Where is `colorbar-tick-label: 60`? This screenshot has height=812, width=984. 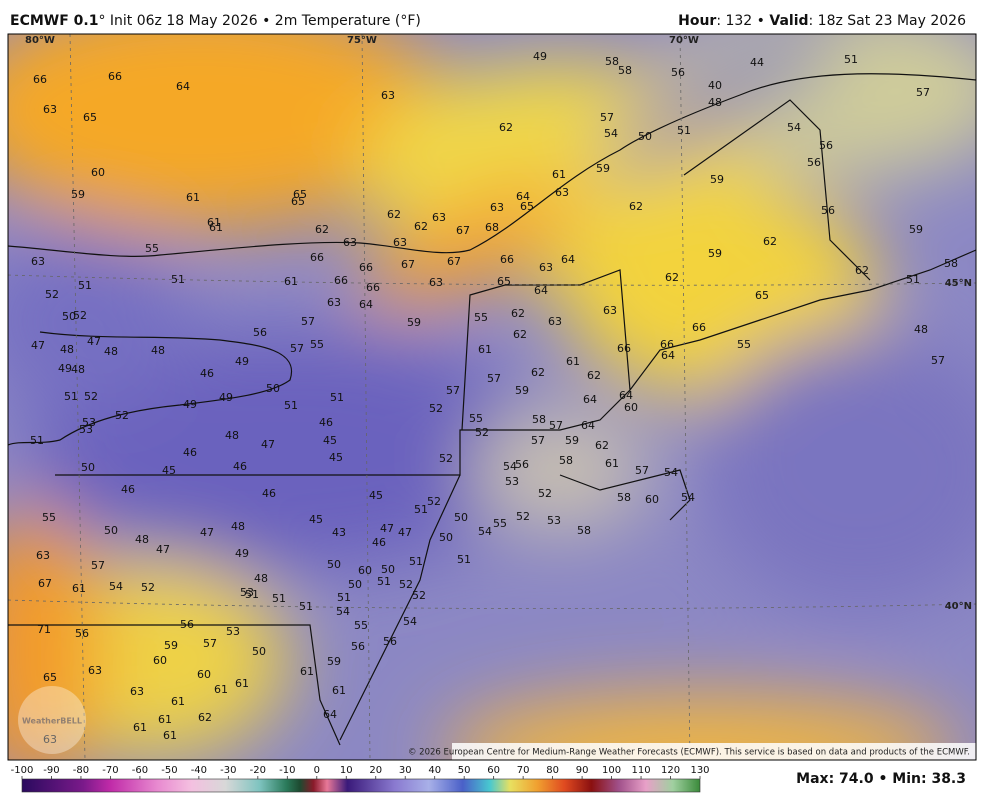 colorbar-tick-label: 60 is located at coordinates (493, 770).